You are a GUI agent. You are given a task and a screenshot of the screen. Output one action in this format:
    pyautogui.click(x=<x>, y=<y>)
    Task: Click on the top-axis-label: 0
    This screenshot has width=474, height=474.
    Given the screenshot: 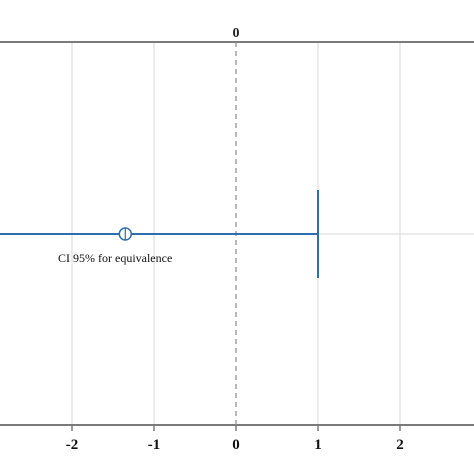 What is the action you would take?
    pyautogui.click(x=236, y=33)
    